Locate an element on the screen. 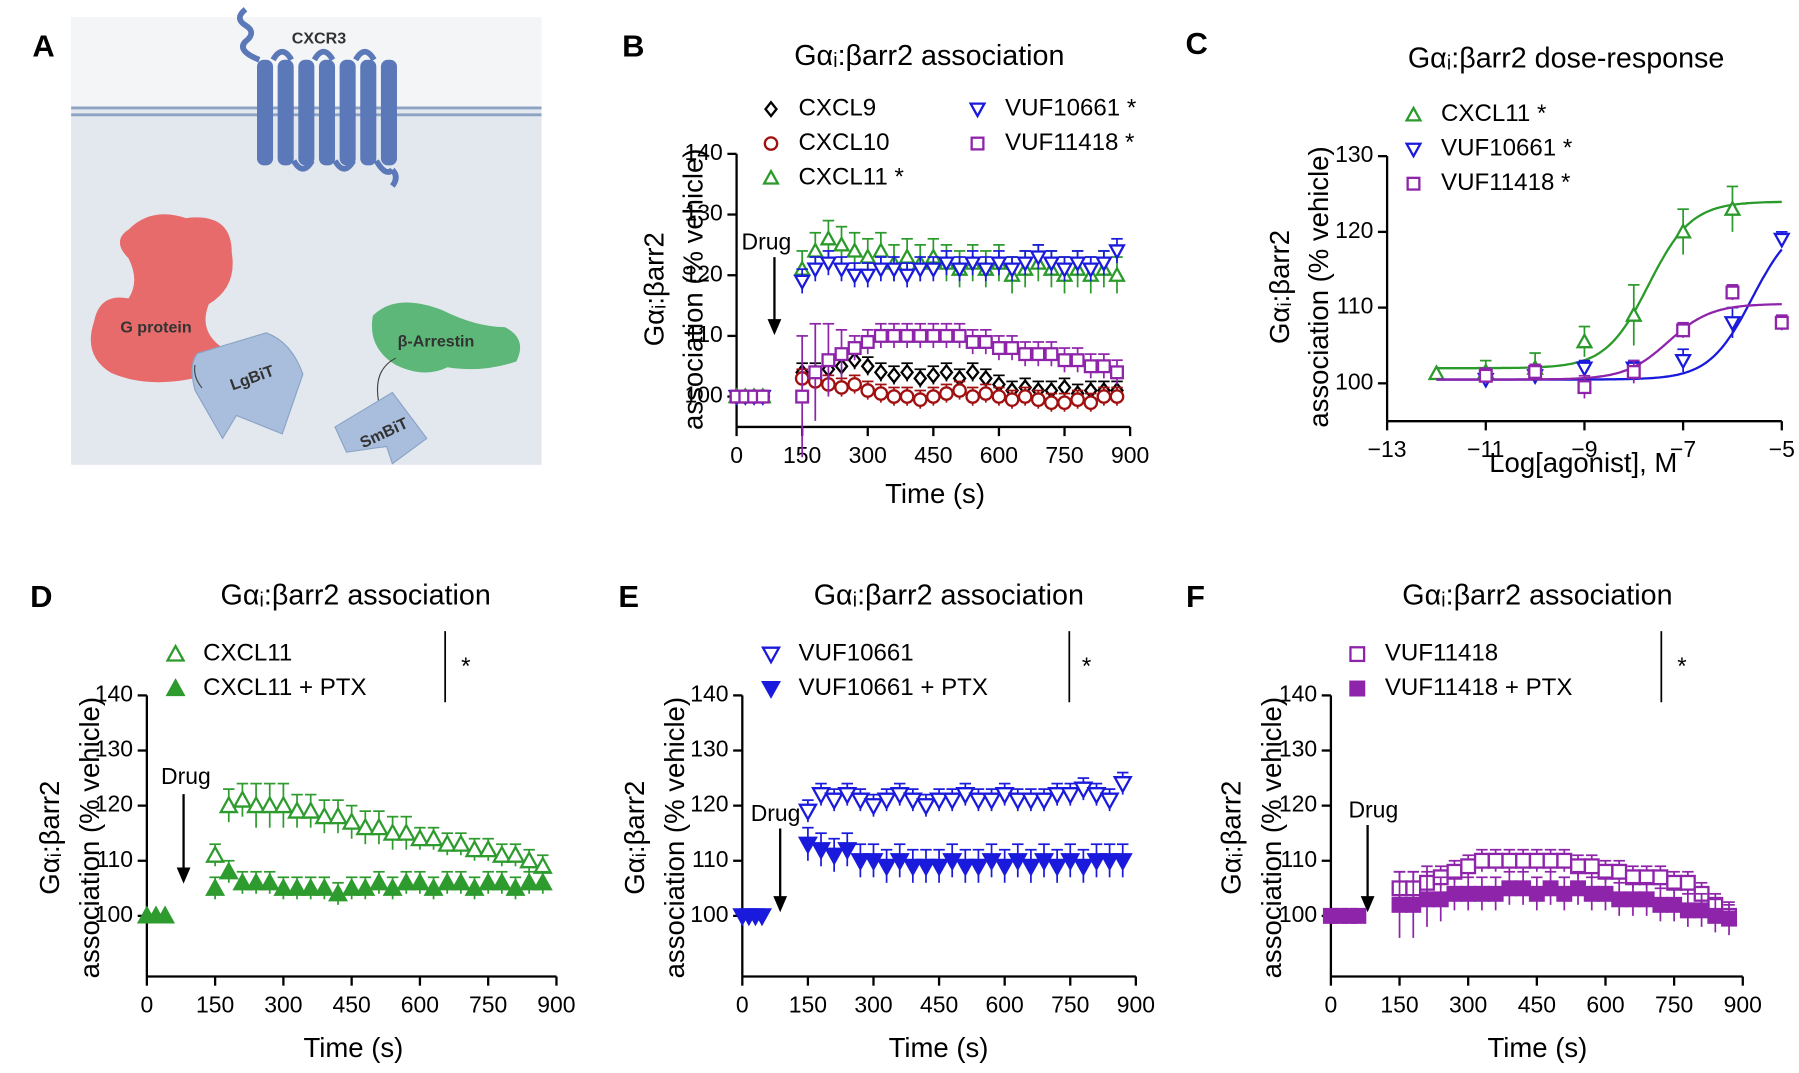 This screenshot has height=1073, width=1799. panel-label: A is located at coordinates (43, 46).